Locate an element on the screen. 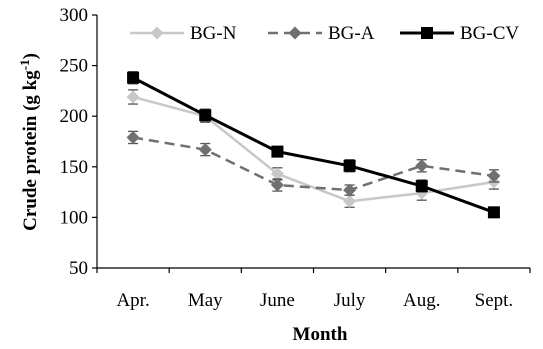  legend-label: BG-A is located at coordinates (351, 33).